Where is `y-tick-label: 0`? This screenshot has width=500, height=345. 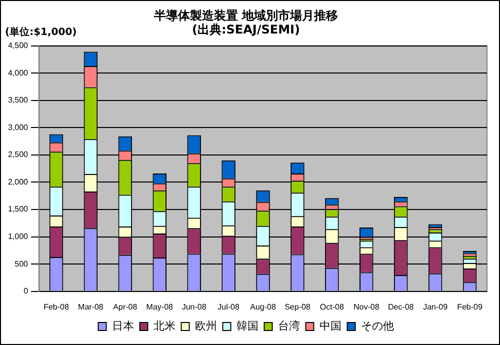
y-tick-label: 0 is located at coordinates (26, 291).